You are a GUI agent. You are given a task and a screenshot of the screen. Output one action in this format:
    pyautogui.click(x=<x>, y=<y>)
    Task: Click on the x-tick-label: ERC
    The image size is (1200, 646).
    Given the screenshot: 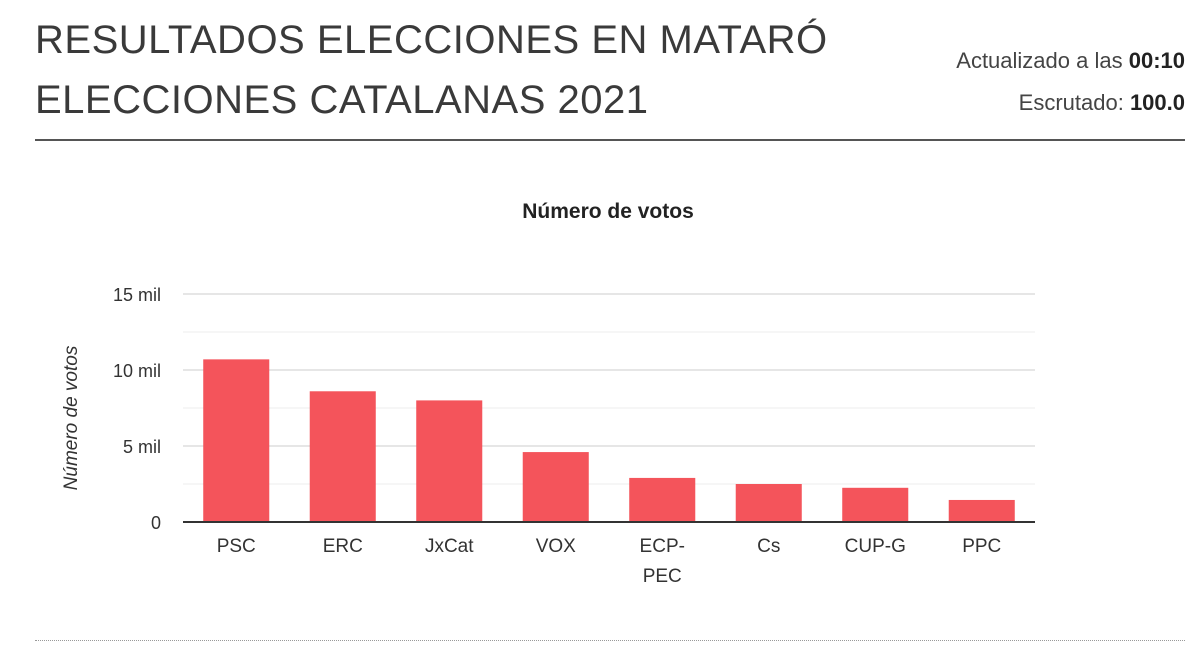 What is the action you would take?
    pyautogui.click(x=343, y=546)
    